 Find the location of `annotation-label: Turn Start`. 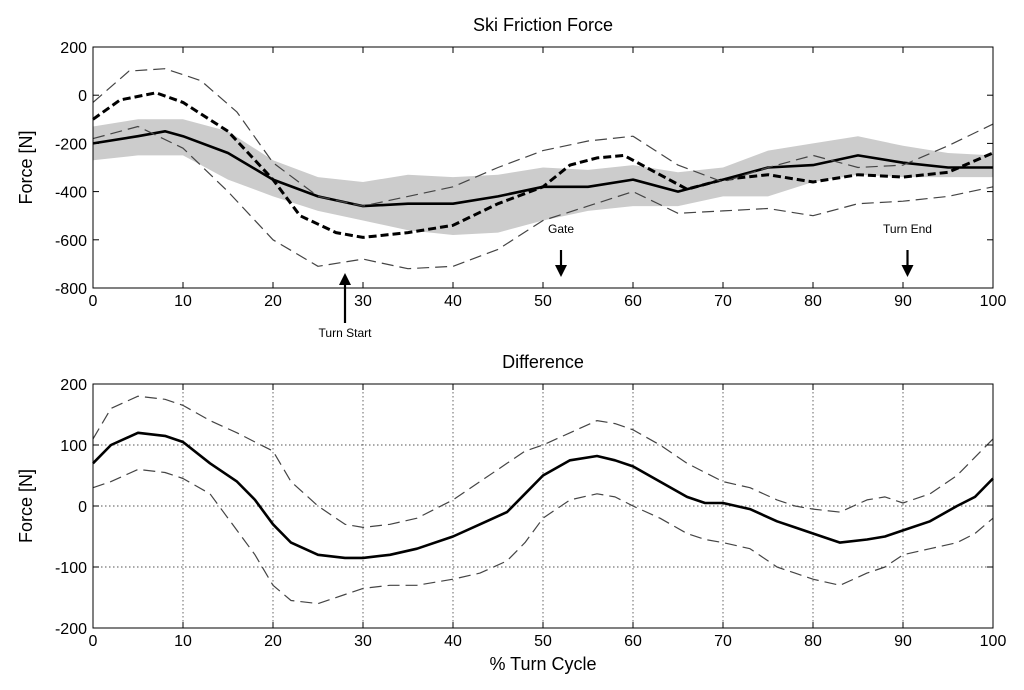

annotation-label: Turn Start is located at coordinates (346, 333).